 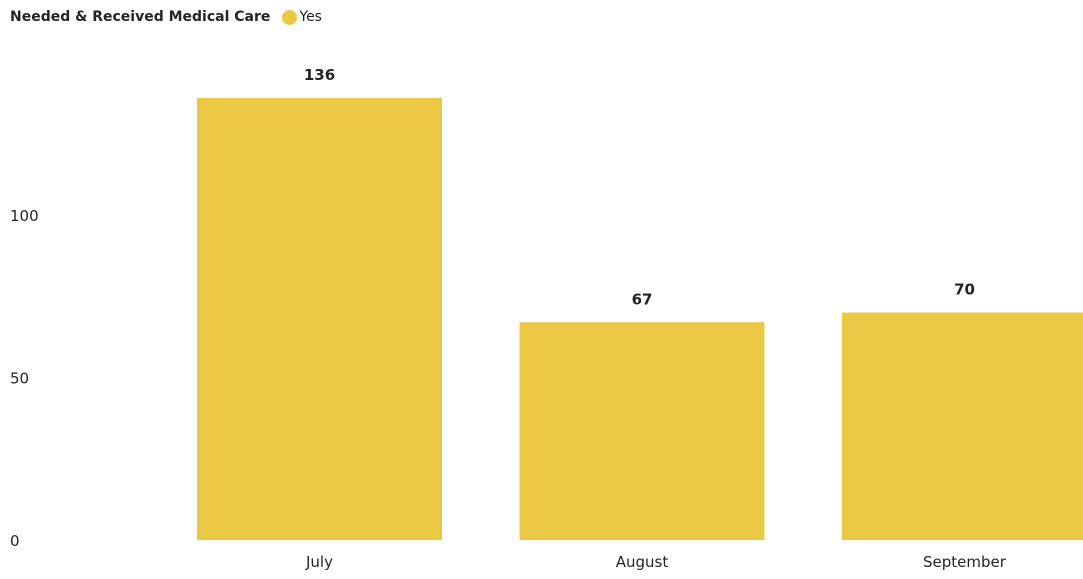 What do you see at coordinates (319, 75) in the screenshot?
I see `data-label: 136` at bounding box center [319, 75].